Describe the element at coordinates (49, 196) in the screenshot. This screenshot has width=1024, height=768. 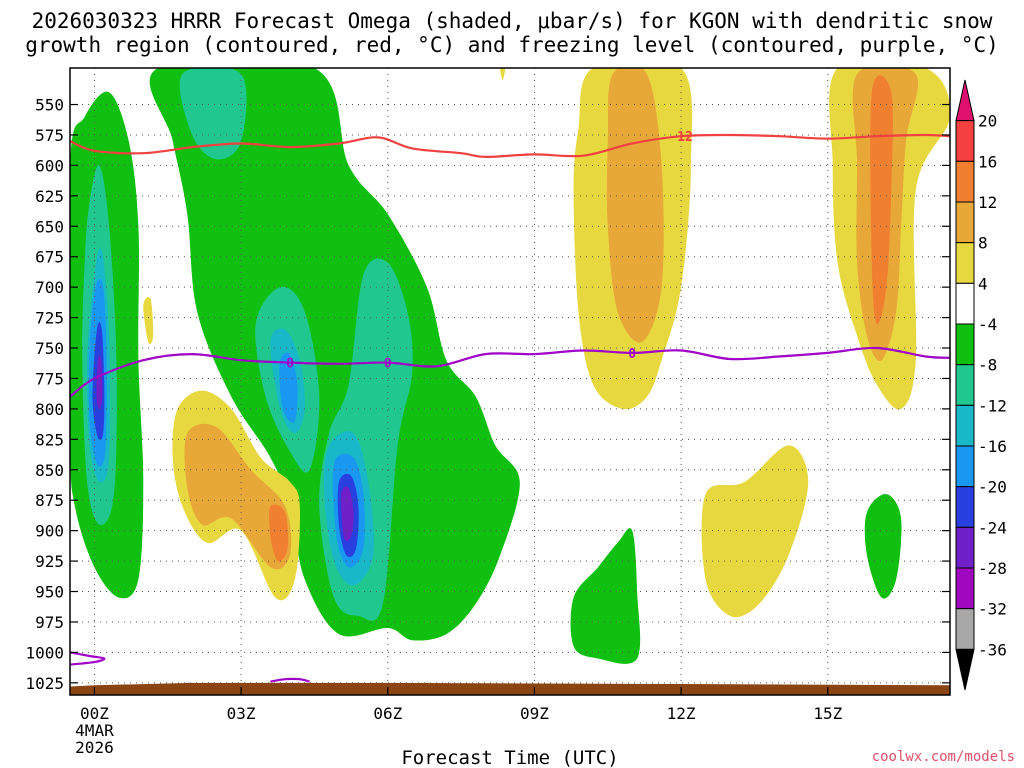
I see `y-tick-label-3: 625` at that location.